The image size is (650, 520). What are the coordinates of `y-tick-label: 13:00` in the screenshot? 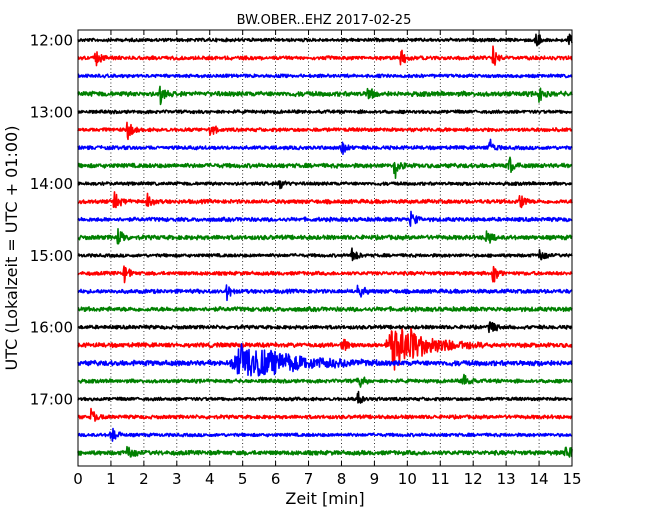 It's located at (51, 112).